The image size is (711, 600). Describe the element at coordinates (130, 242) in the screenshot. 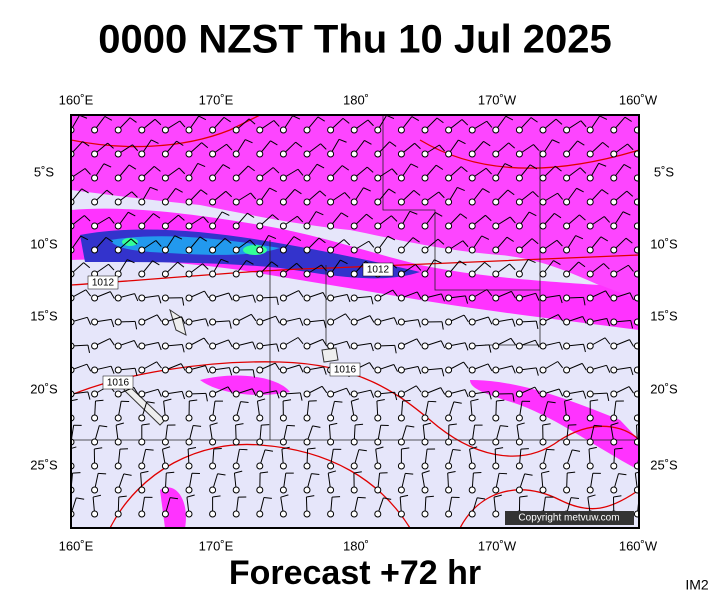

I see `extreme-rain` at that location.